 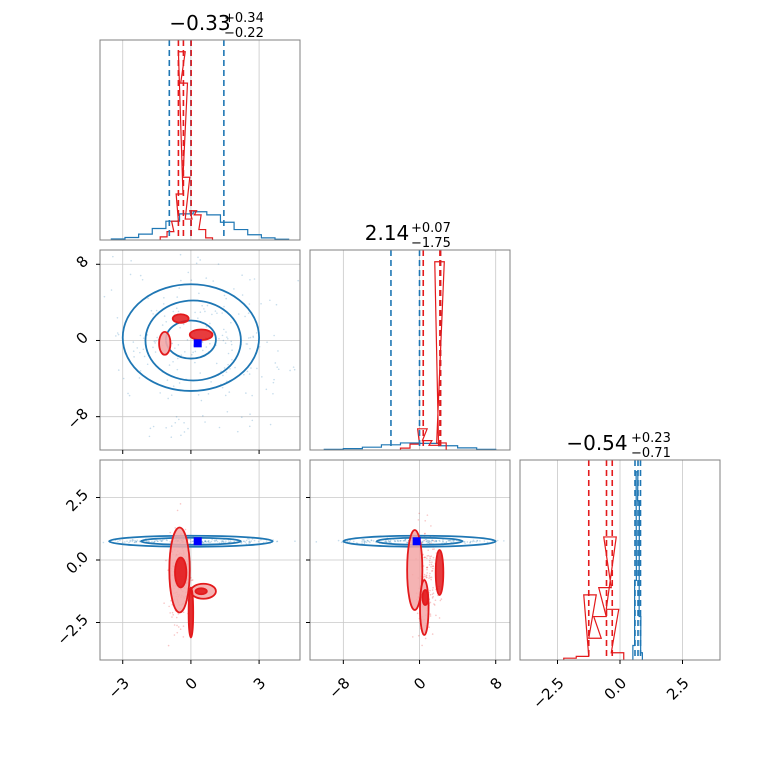 What do you see at coordinates (199, 23) in the screenshot?
I see `title-param-1: −0.33` at bounding box center [199, 23].